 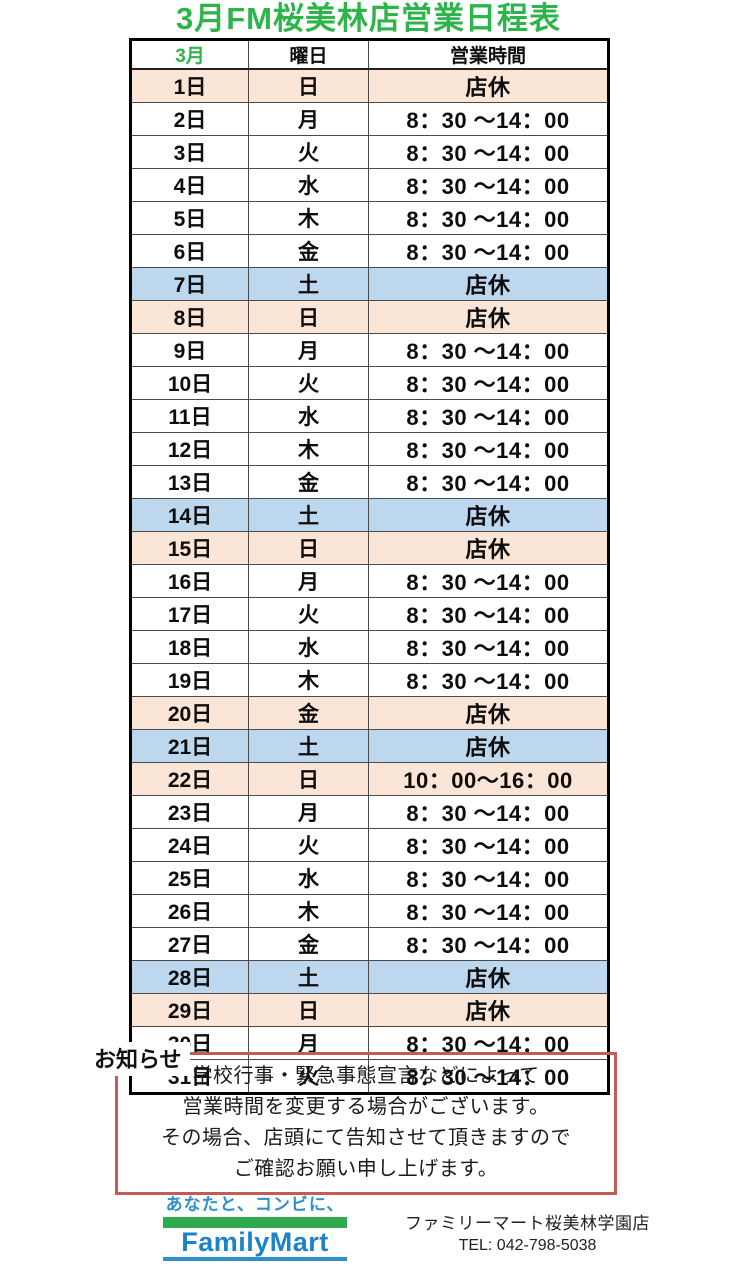 What do you see at coordinates (189, 152) in the screenshot?
I see `day-cell: 3日` at bounding box center [189, 152].